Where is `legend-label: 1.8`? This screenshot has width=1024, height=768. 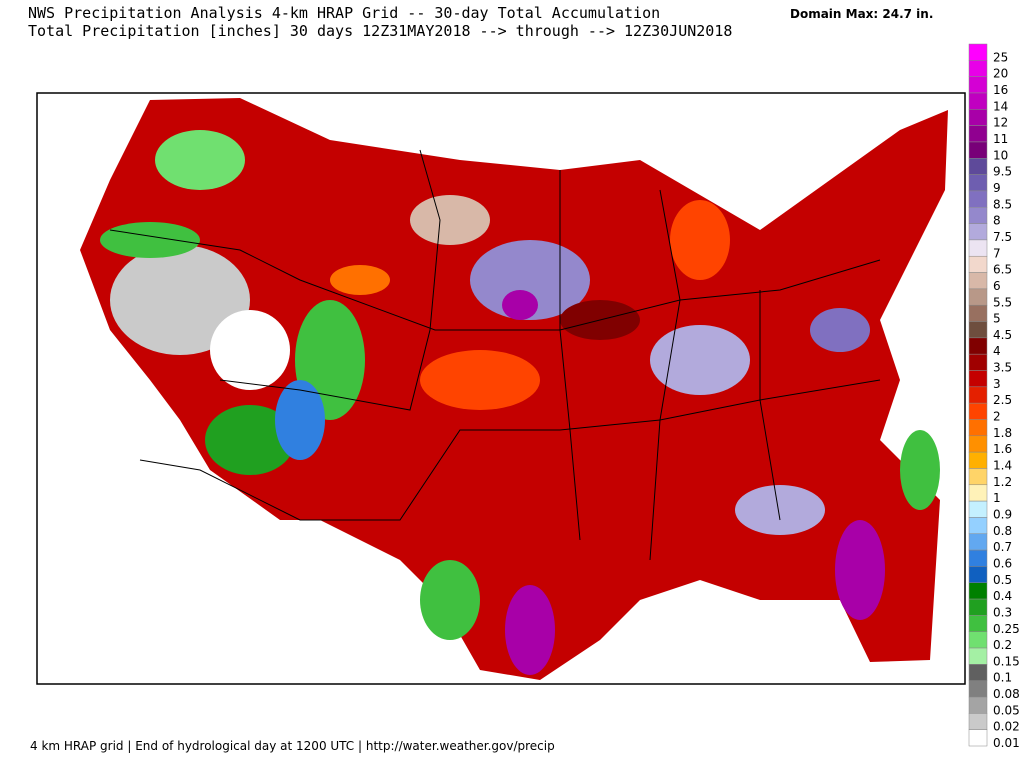
legend-label: 1.8 is located at coordinates (1002, 433).